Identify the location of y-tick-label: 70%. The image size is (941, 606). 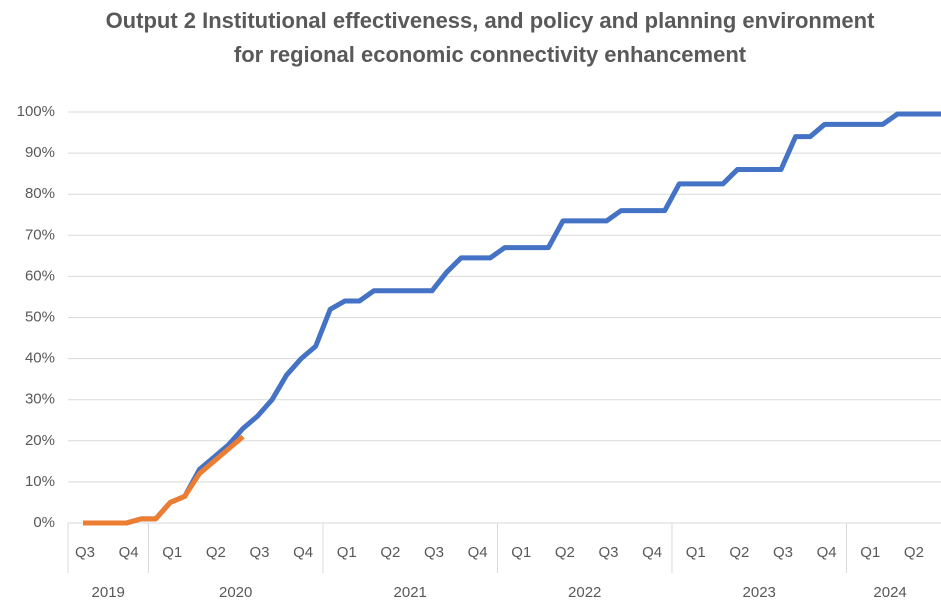
(40, 234).